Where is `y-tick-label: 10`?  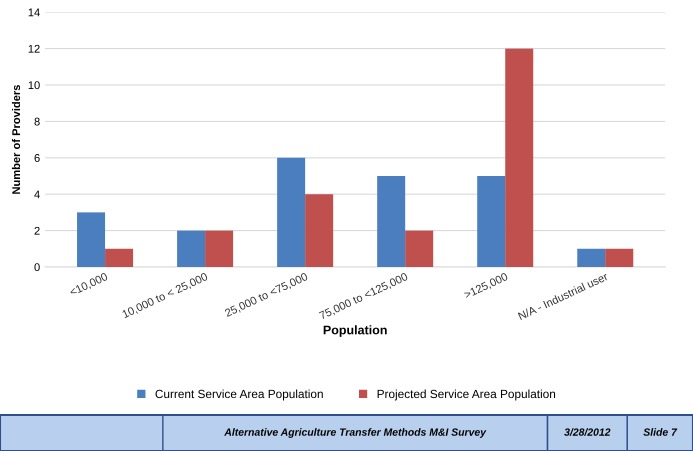 y-tick-label: 10 is located at coordinates (34, 85).